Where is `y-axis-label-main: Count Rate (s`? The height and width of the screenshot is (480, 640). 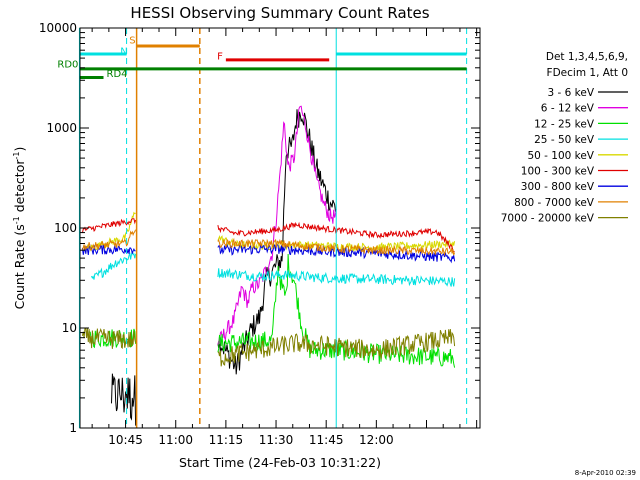
y-axis-label-main: Count Rate (s is located at coordinates (19, 266).